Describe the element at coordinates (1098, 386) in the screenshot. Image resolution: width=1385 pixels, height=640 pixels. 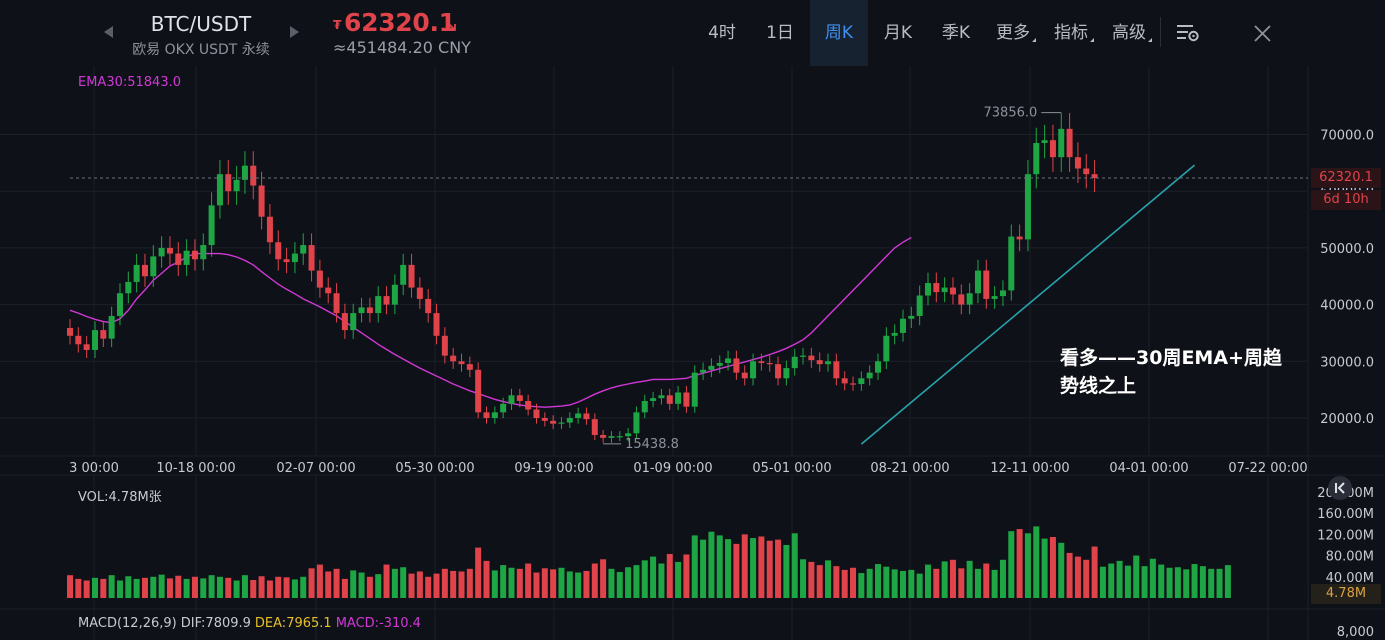
I see `annotation-line-2: 势线之上` at that location.